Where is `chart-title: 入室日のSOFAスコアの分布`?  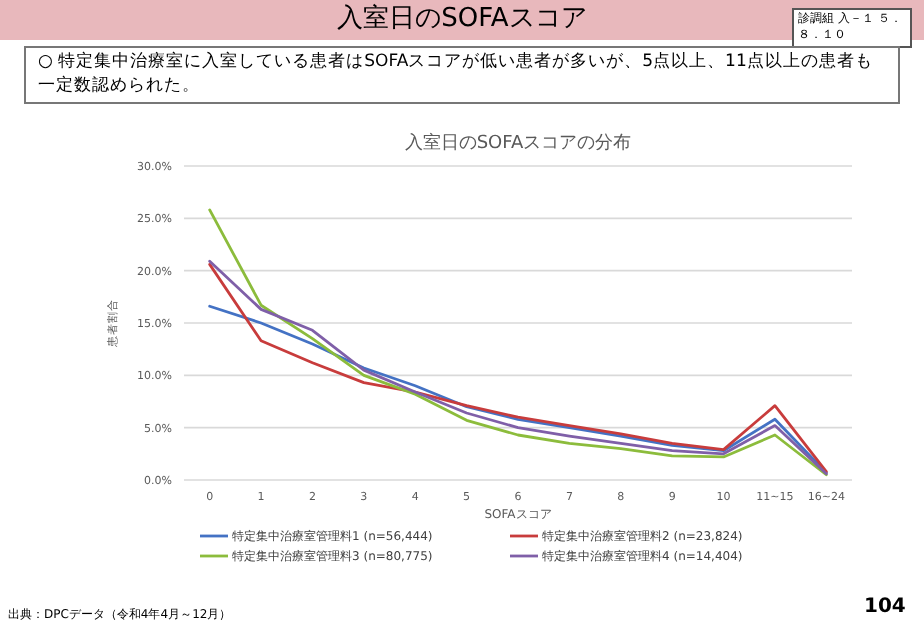 chart-title: 入室日のSOFAスコアの分布 is located at coordinates (518, 143).